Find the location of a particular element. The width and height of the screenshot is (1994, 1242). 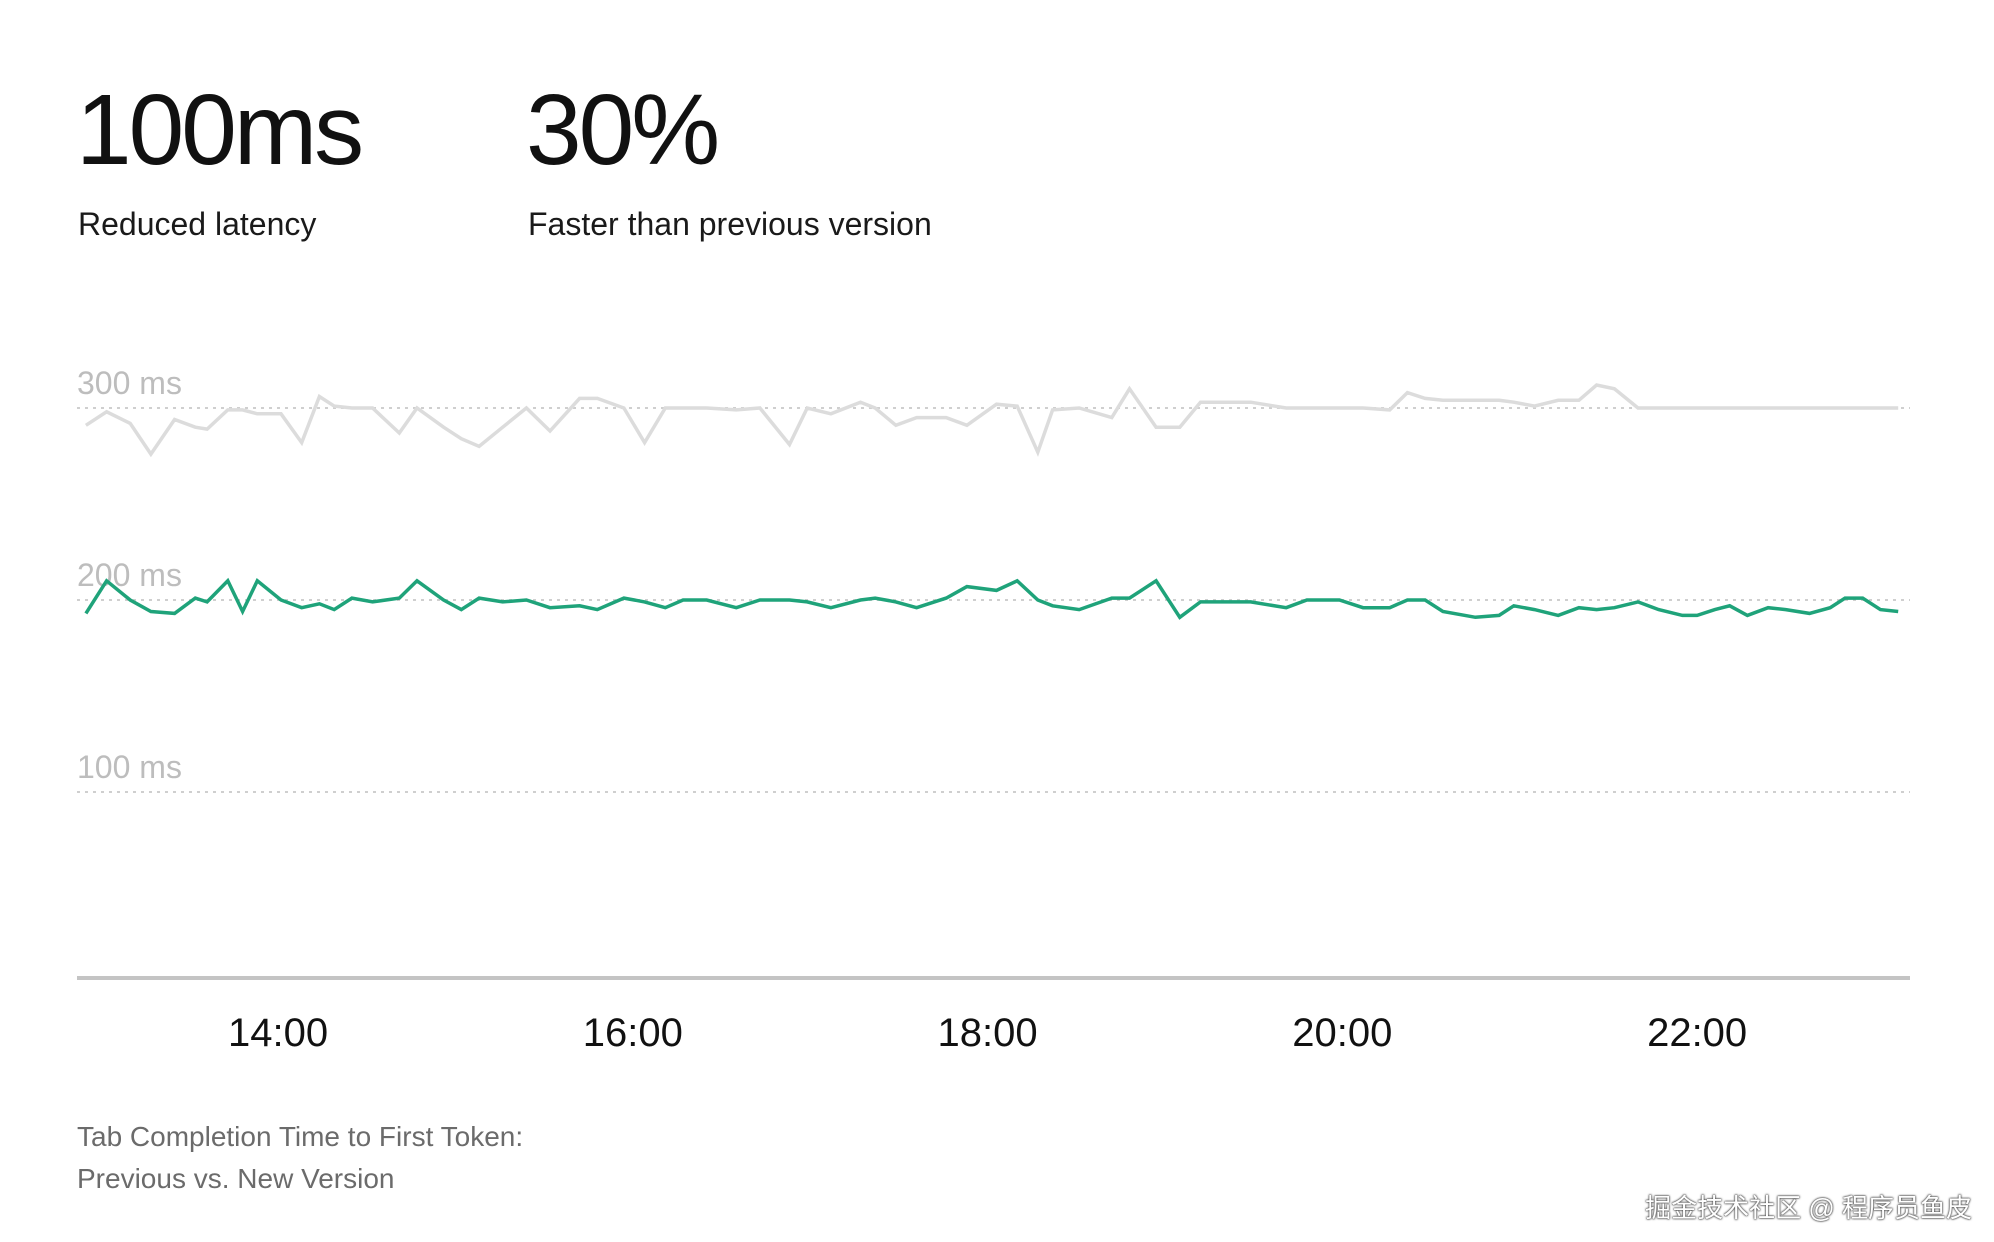

caption-line-2: Previous vs. New Version is located at coordinates (236, 1178).